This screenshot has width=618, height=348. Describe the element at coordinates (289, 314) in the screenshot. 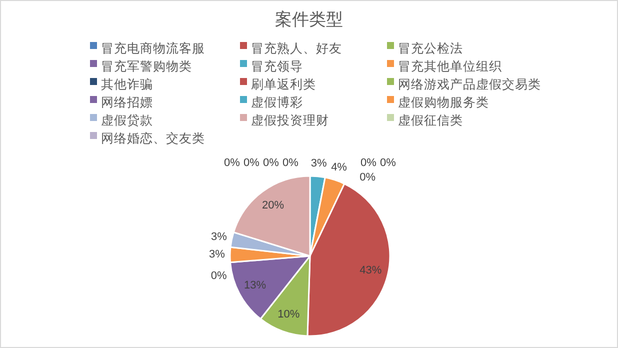

I see `data-label: 10%` at that location.